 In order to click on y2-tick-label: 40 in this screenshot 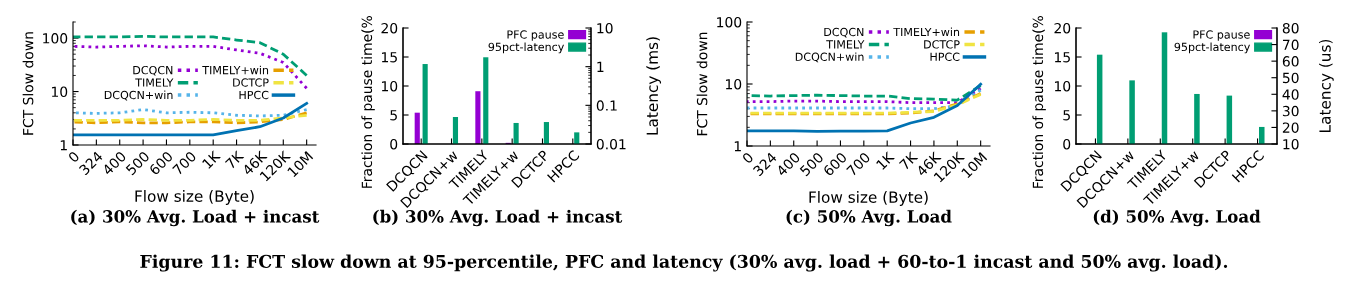, I will do `click(1290, 94)`.